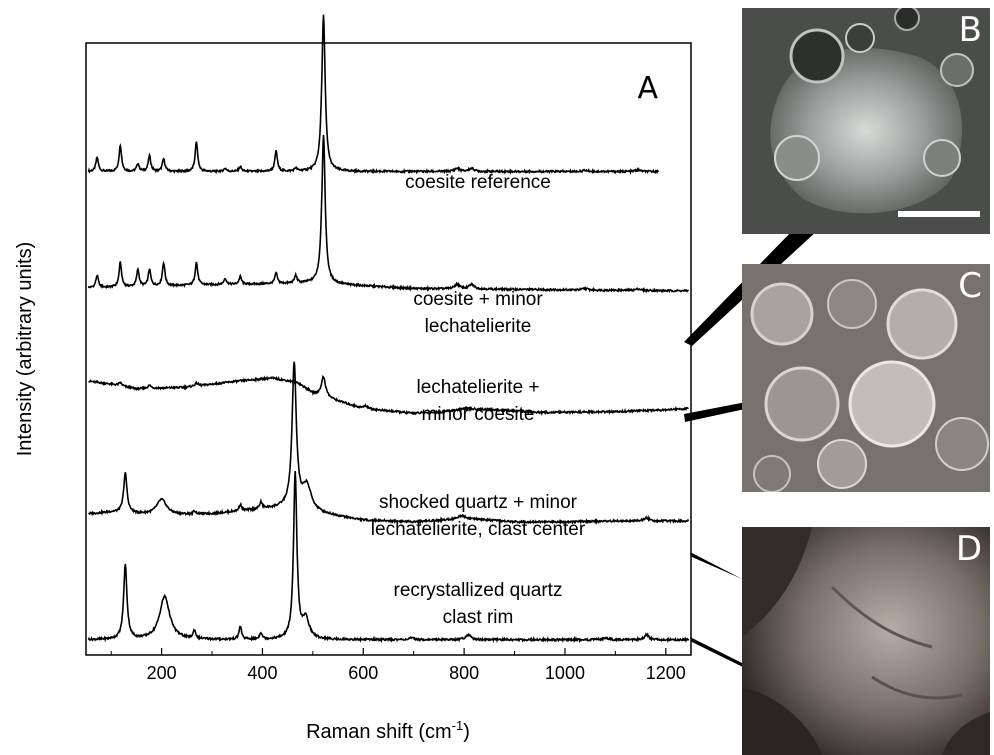 The width and height of the screenshot is (994, 755). I want to click on x-tick-label: 1000, so click(565, 673).